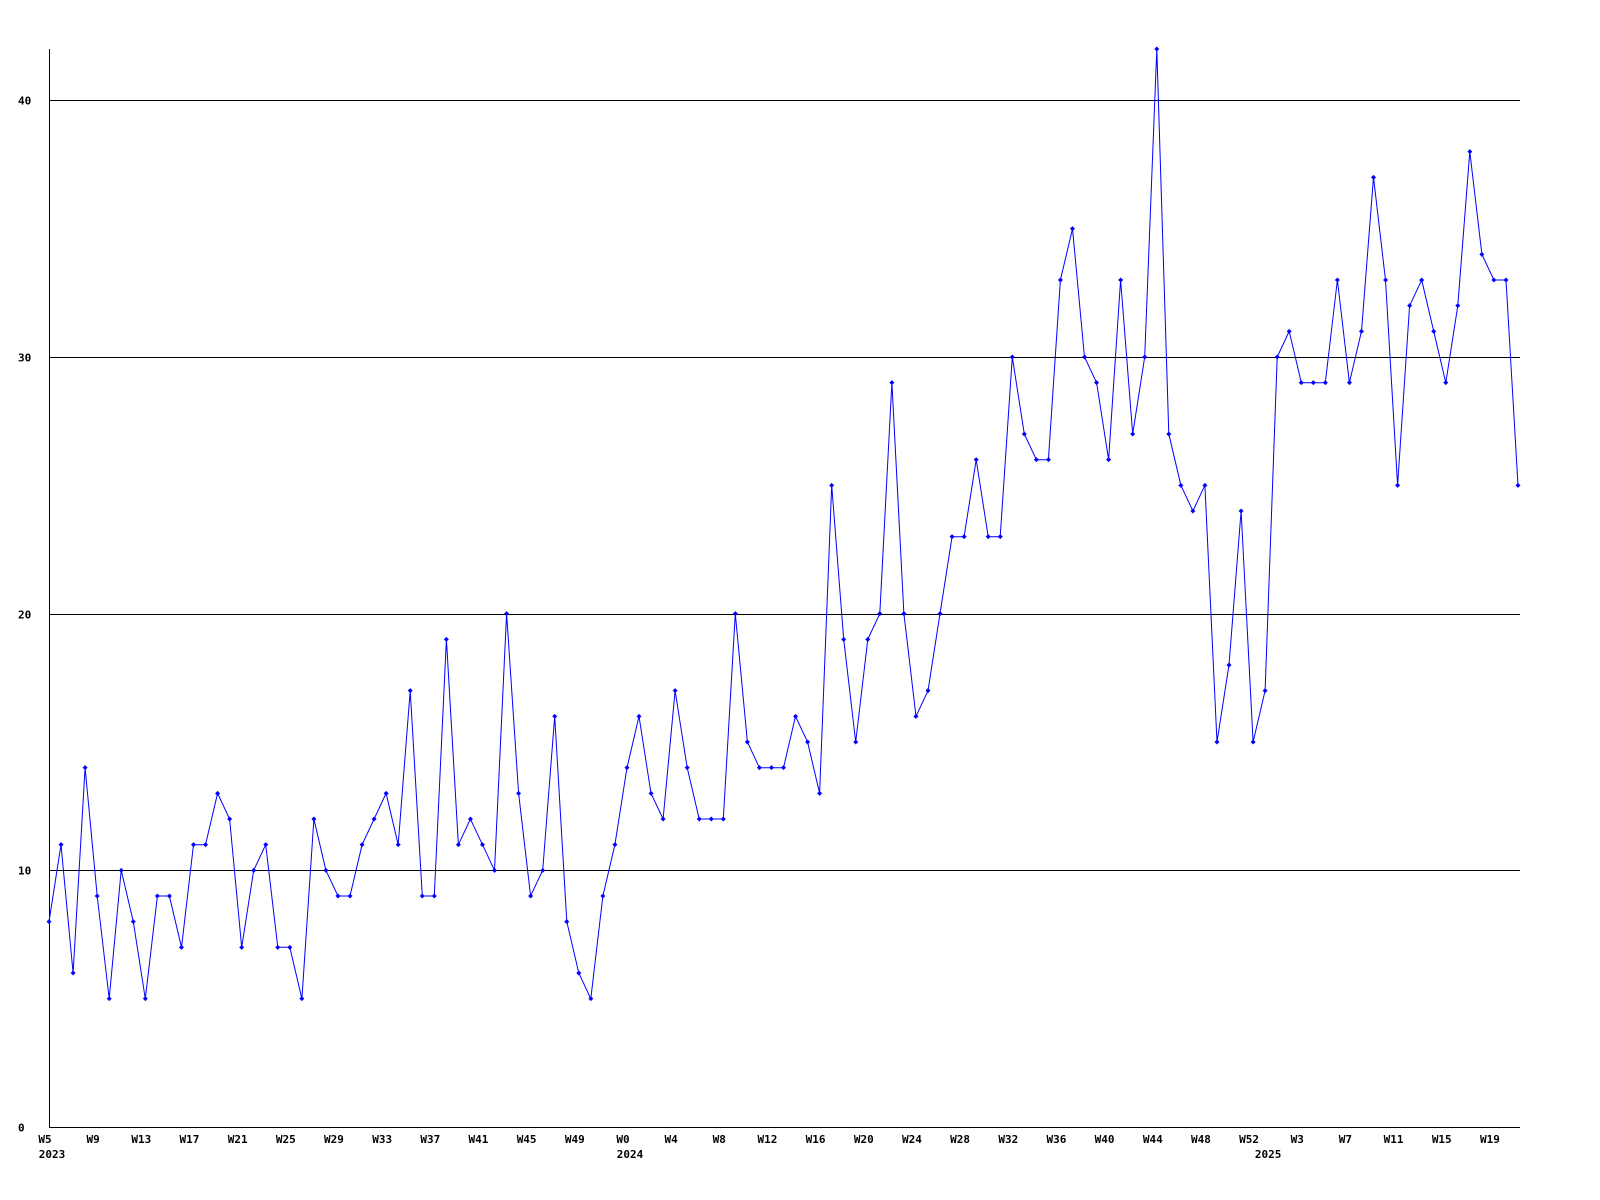  I want to click on x-tick-label: W25, so click(286, 1139).